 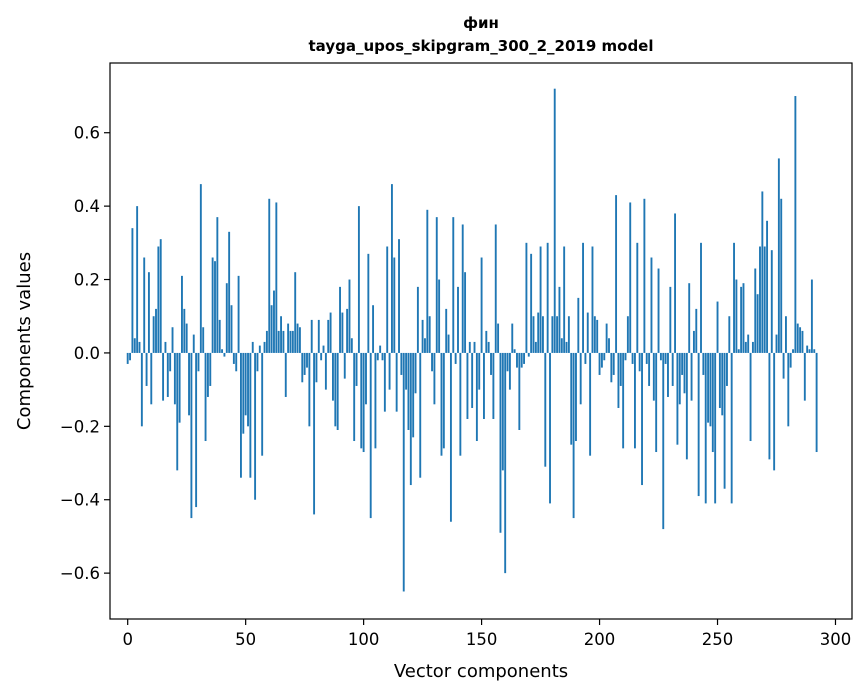 What do you see at coordinates (482, 639) in the screenshot?
I see `x-tick-label: 150` at bounding box center [482, 639].